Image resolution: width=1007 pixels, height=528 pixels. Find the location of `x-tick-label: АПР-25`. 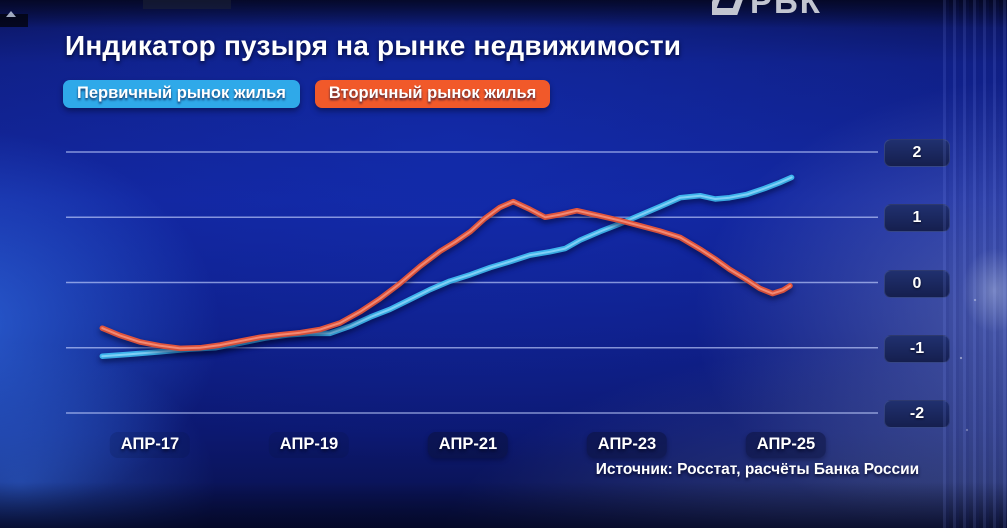

x-tick-label: АПР-25 is located at coordinates (786, 445).